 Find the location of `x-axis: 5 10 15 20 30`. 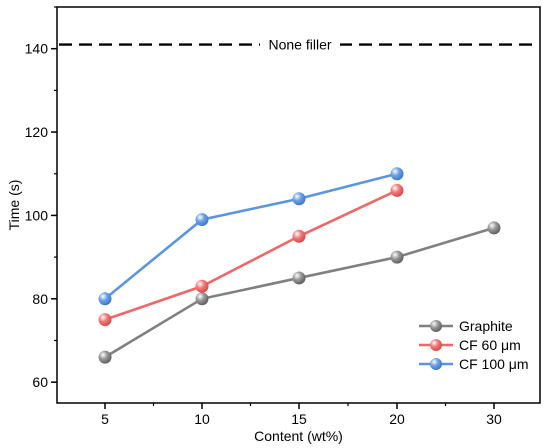

x-axis: 5 10 15 20 30 is located at coordinates (301, 415).